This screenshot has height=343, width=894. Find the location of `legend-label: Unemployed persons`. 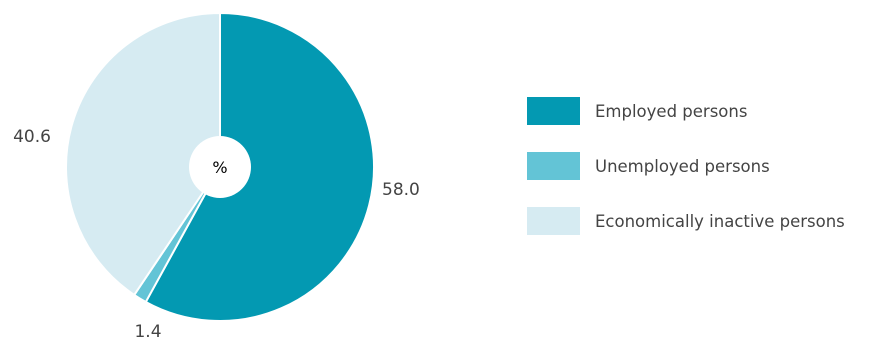

legend-label: Unemployed persons is located at coordinates (682, 166).